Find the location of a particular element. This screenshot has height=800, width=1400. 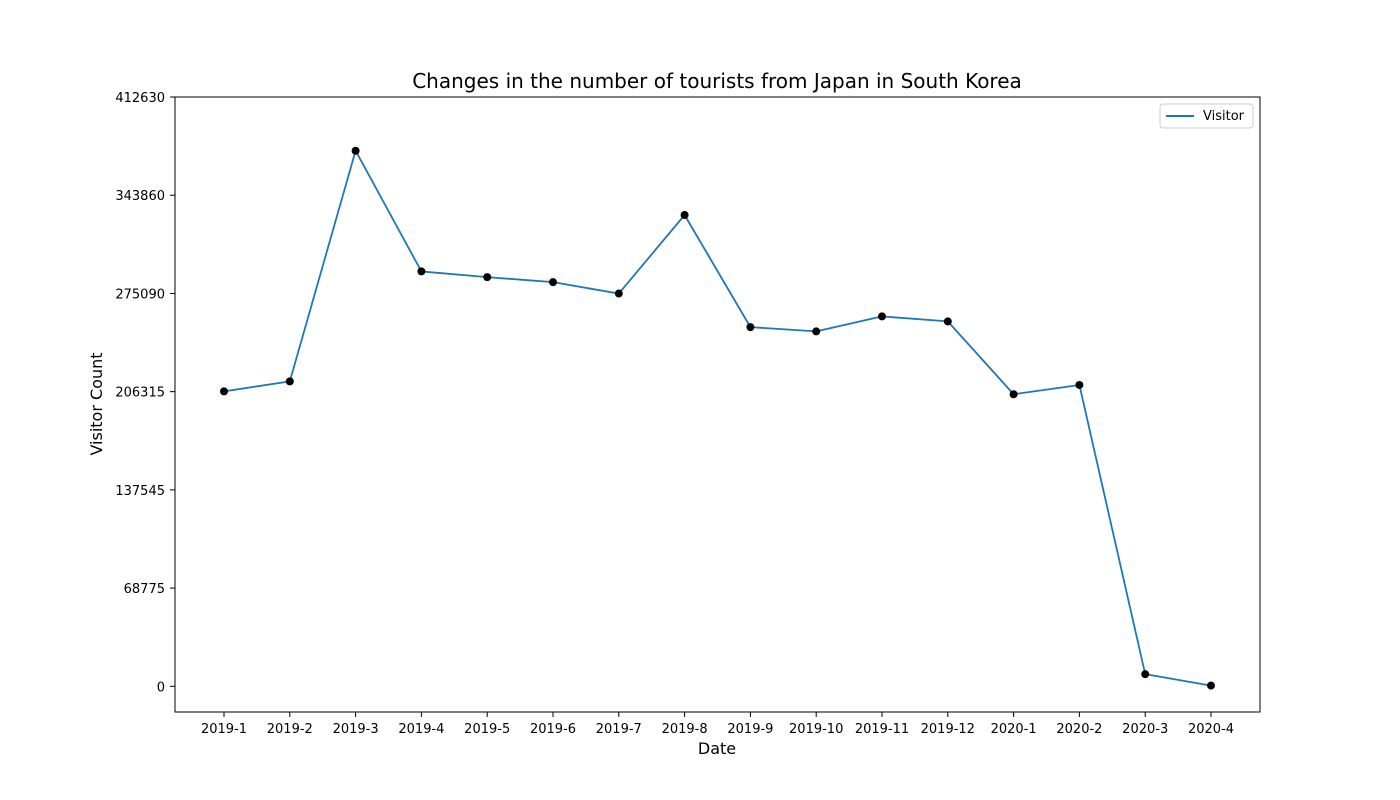

x-axis-label: Date is located at coordinates (717, 748).